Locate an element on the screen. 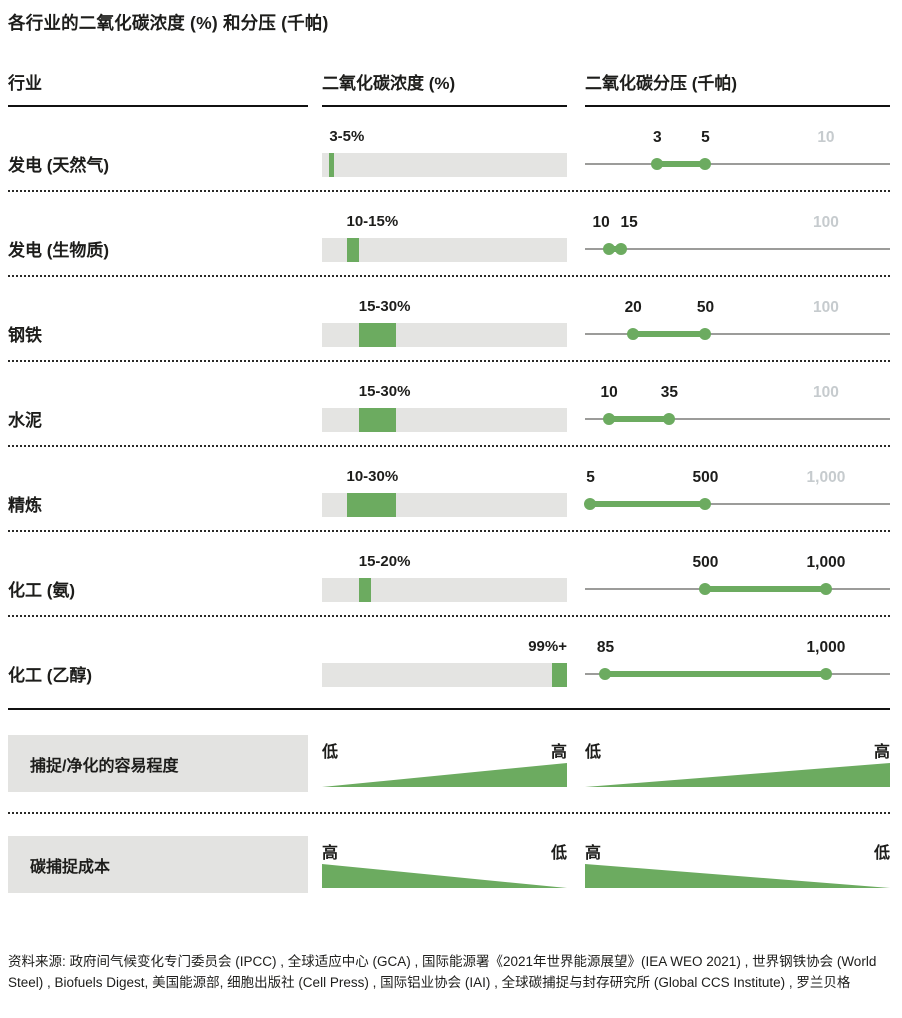 The image size is (902, 1018). table-row: 精炼 10-30% 5 500 1,000 is located at coordinates (449, 489).